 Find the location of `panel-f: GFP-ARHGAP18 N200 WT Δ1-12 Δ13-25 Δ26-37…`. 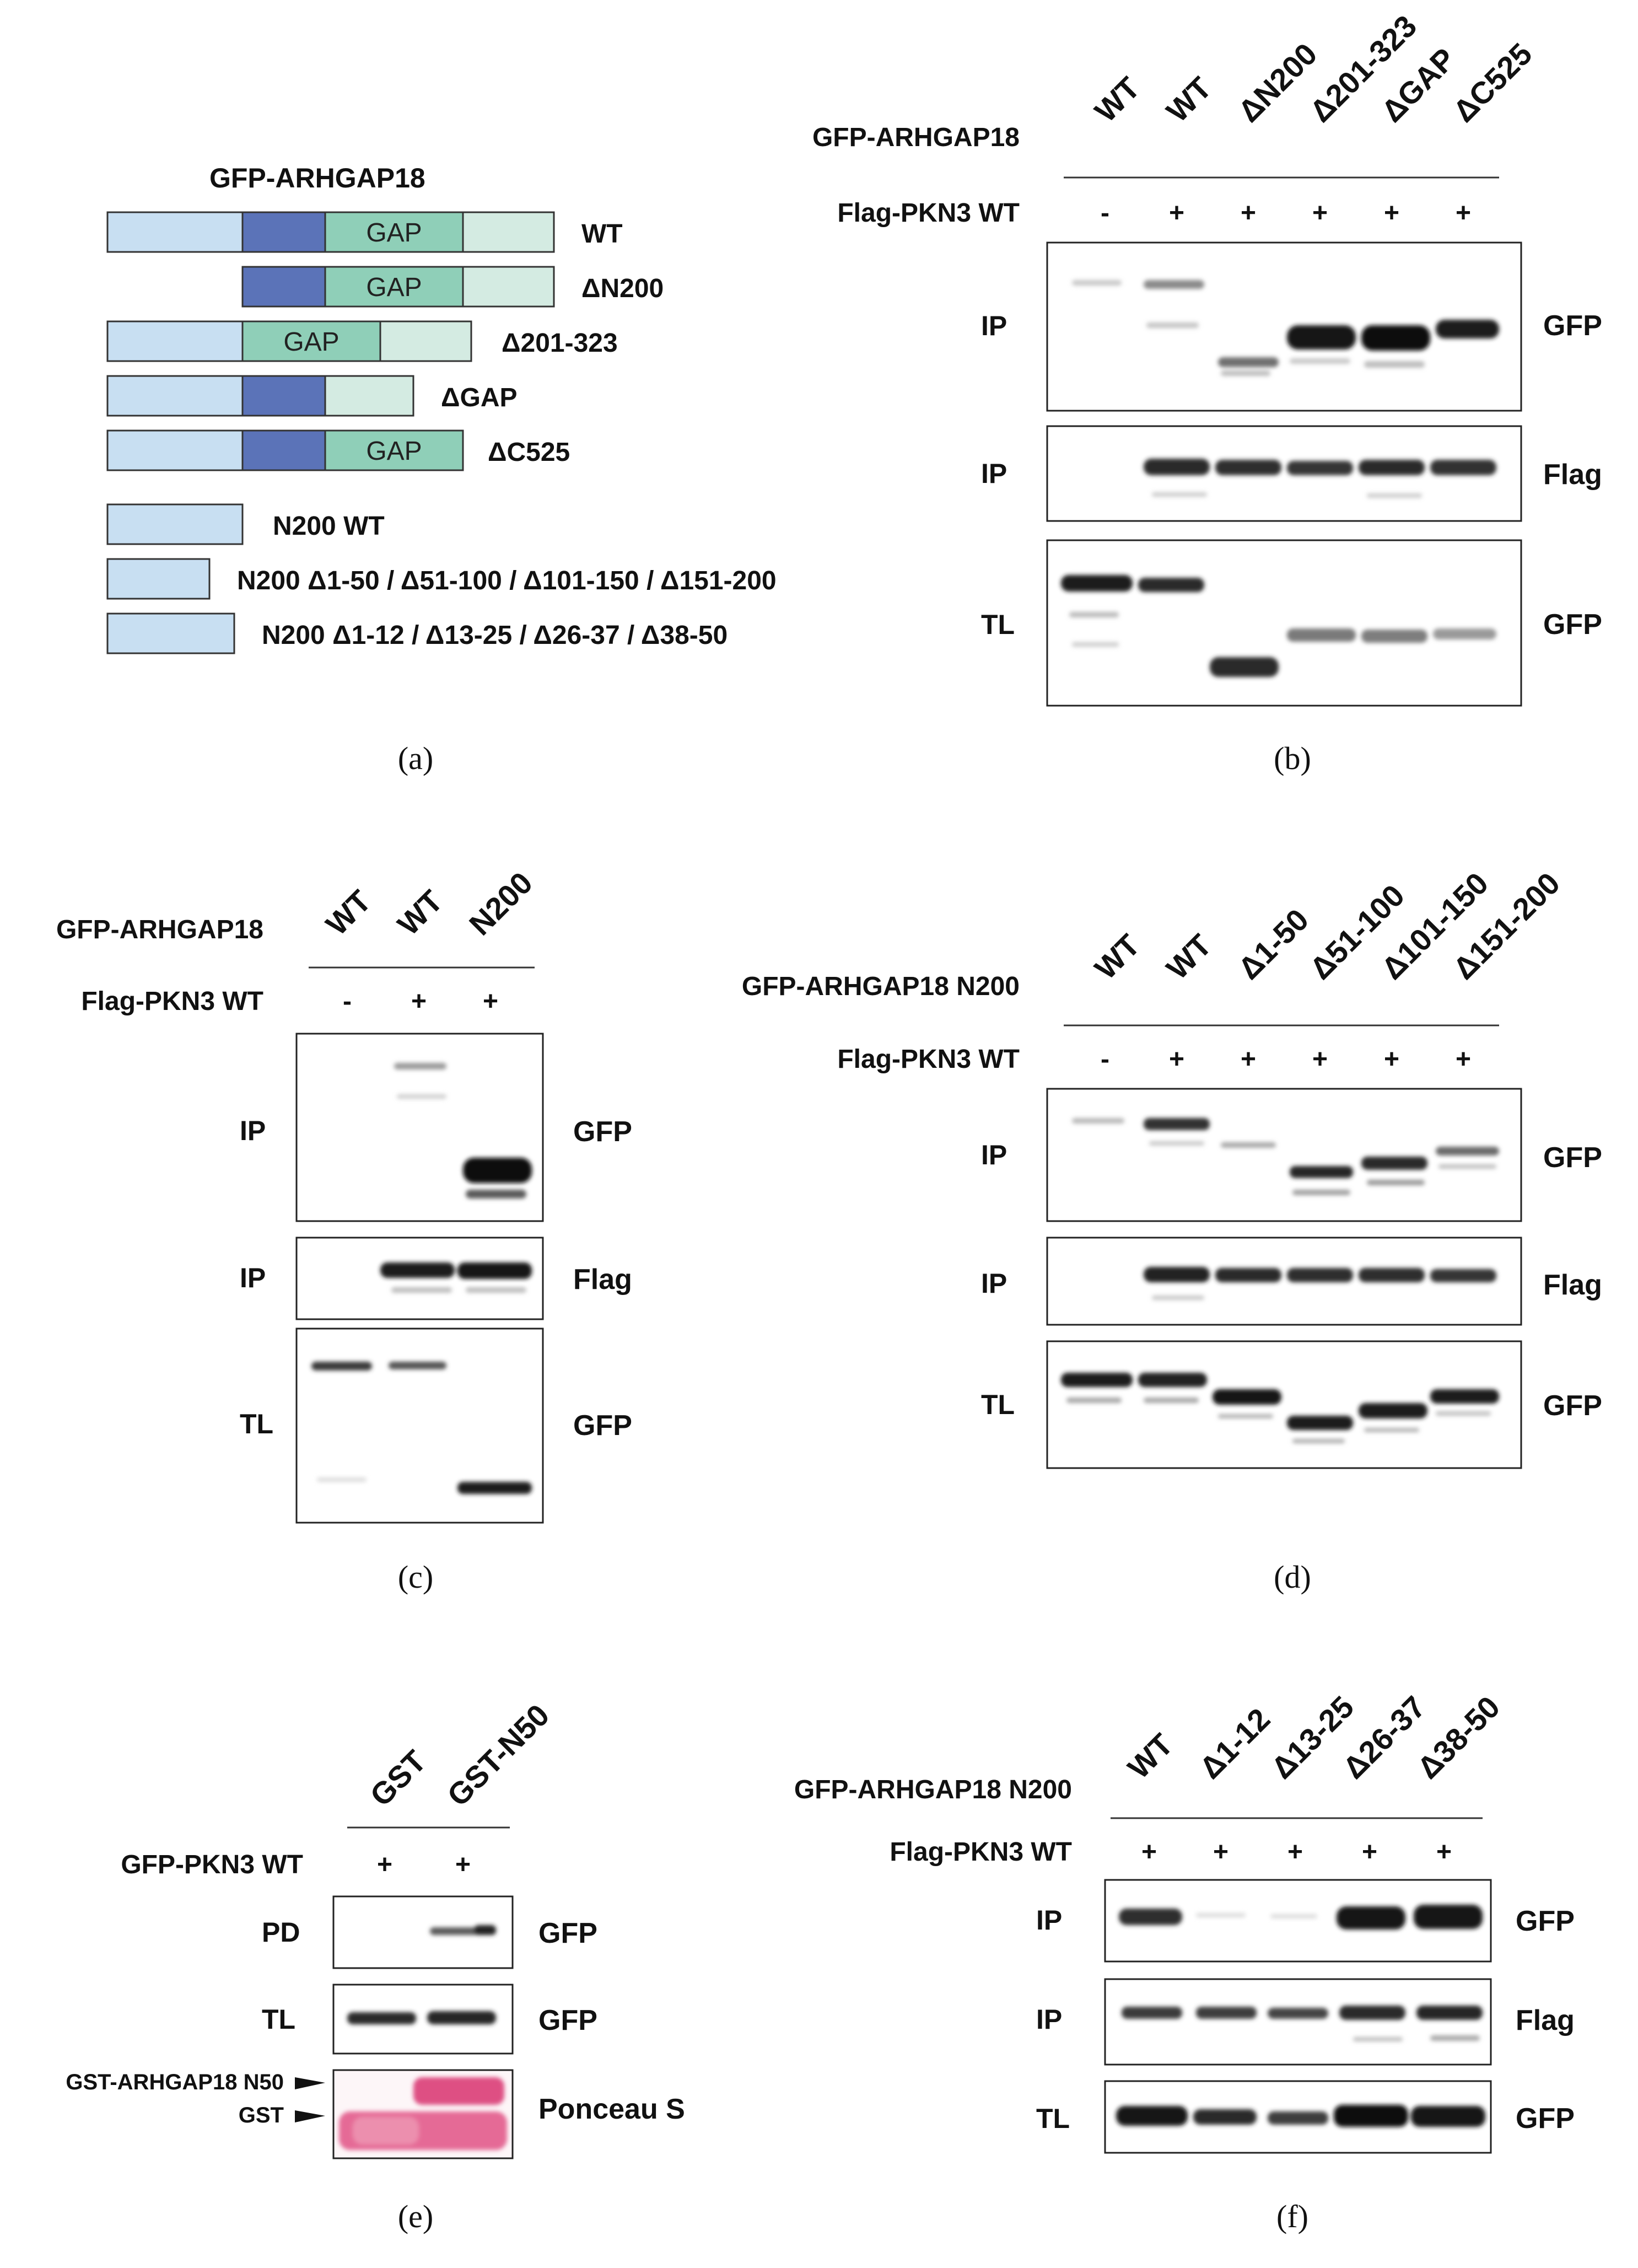

panel-f: GFP-ARHGAP18 N200 WT Δ1-12 Δ13-25 Δ26-37… is located at coordinates (1184, 1961).